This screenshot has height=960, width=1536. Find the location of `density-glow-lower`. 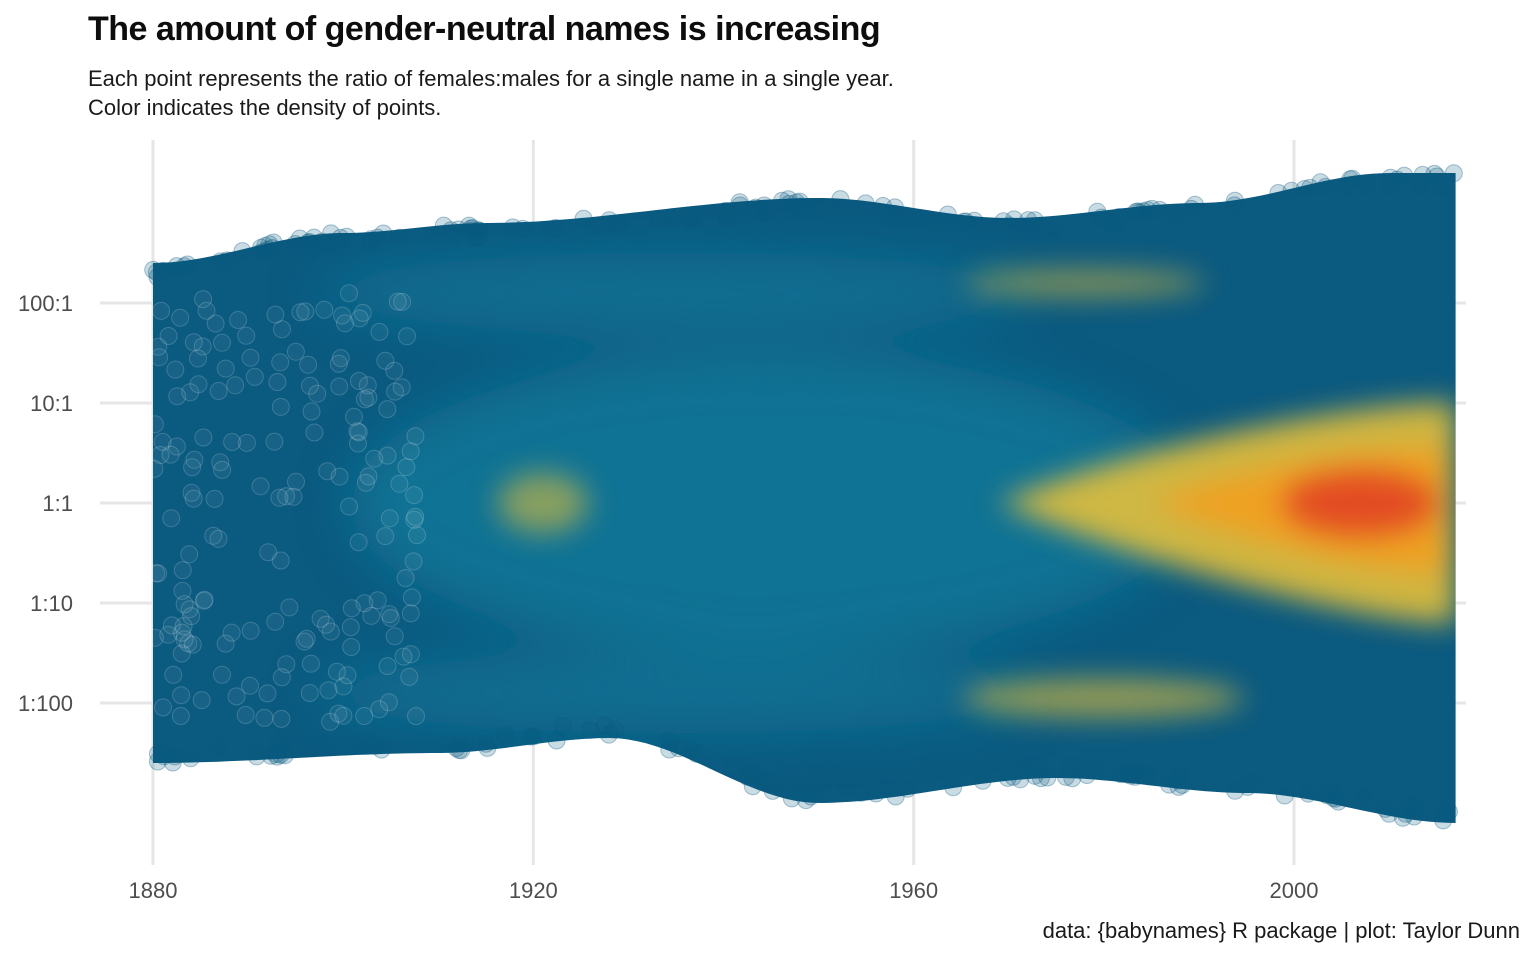

density-glow-lower is located at coordinates (675, 693).